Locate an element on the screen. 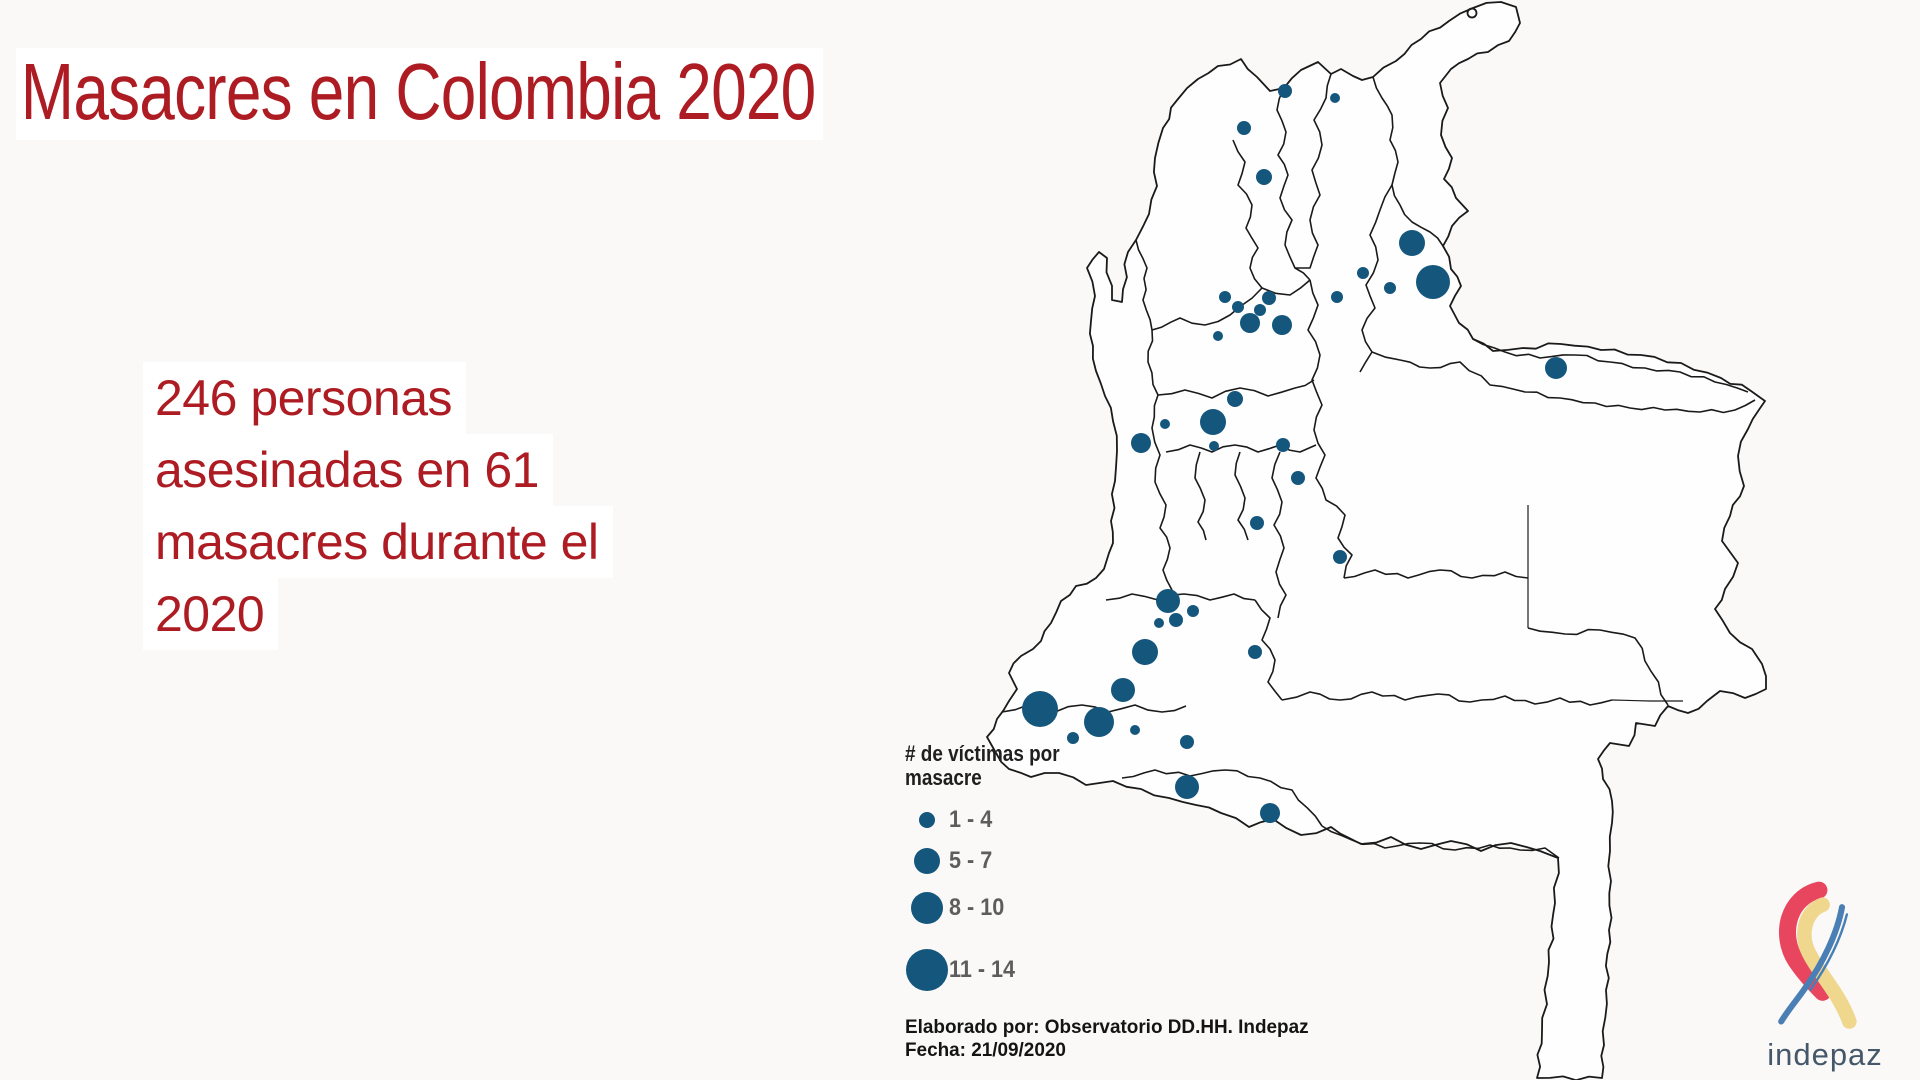 The width and height of the screenshot is (1920, 1080). logo-text: indepaz is located at coordinates (1825, 1054).